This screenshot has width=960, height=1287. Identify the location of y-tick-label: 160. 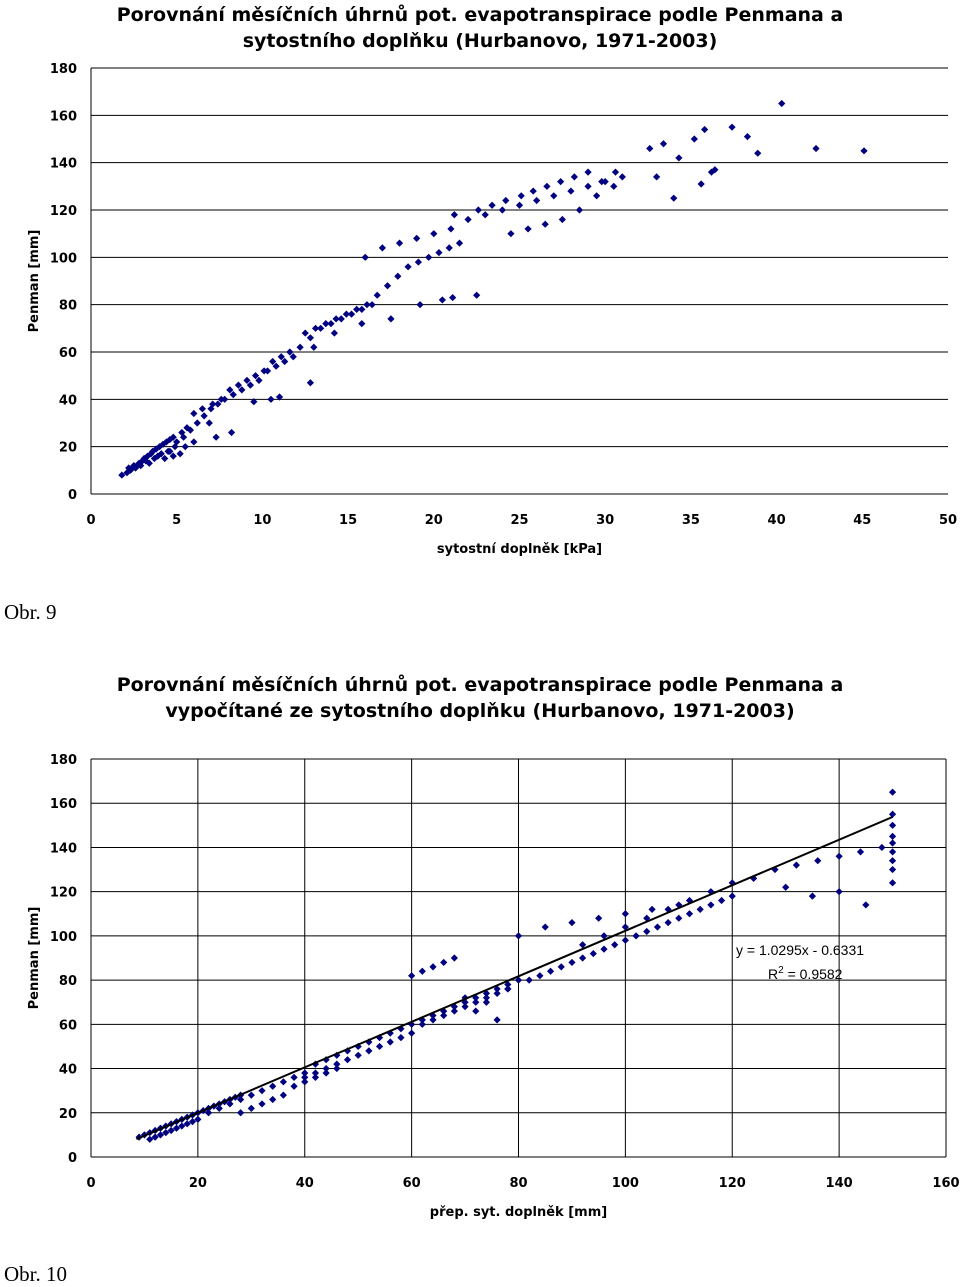
(63, 804).